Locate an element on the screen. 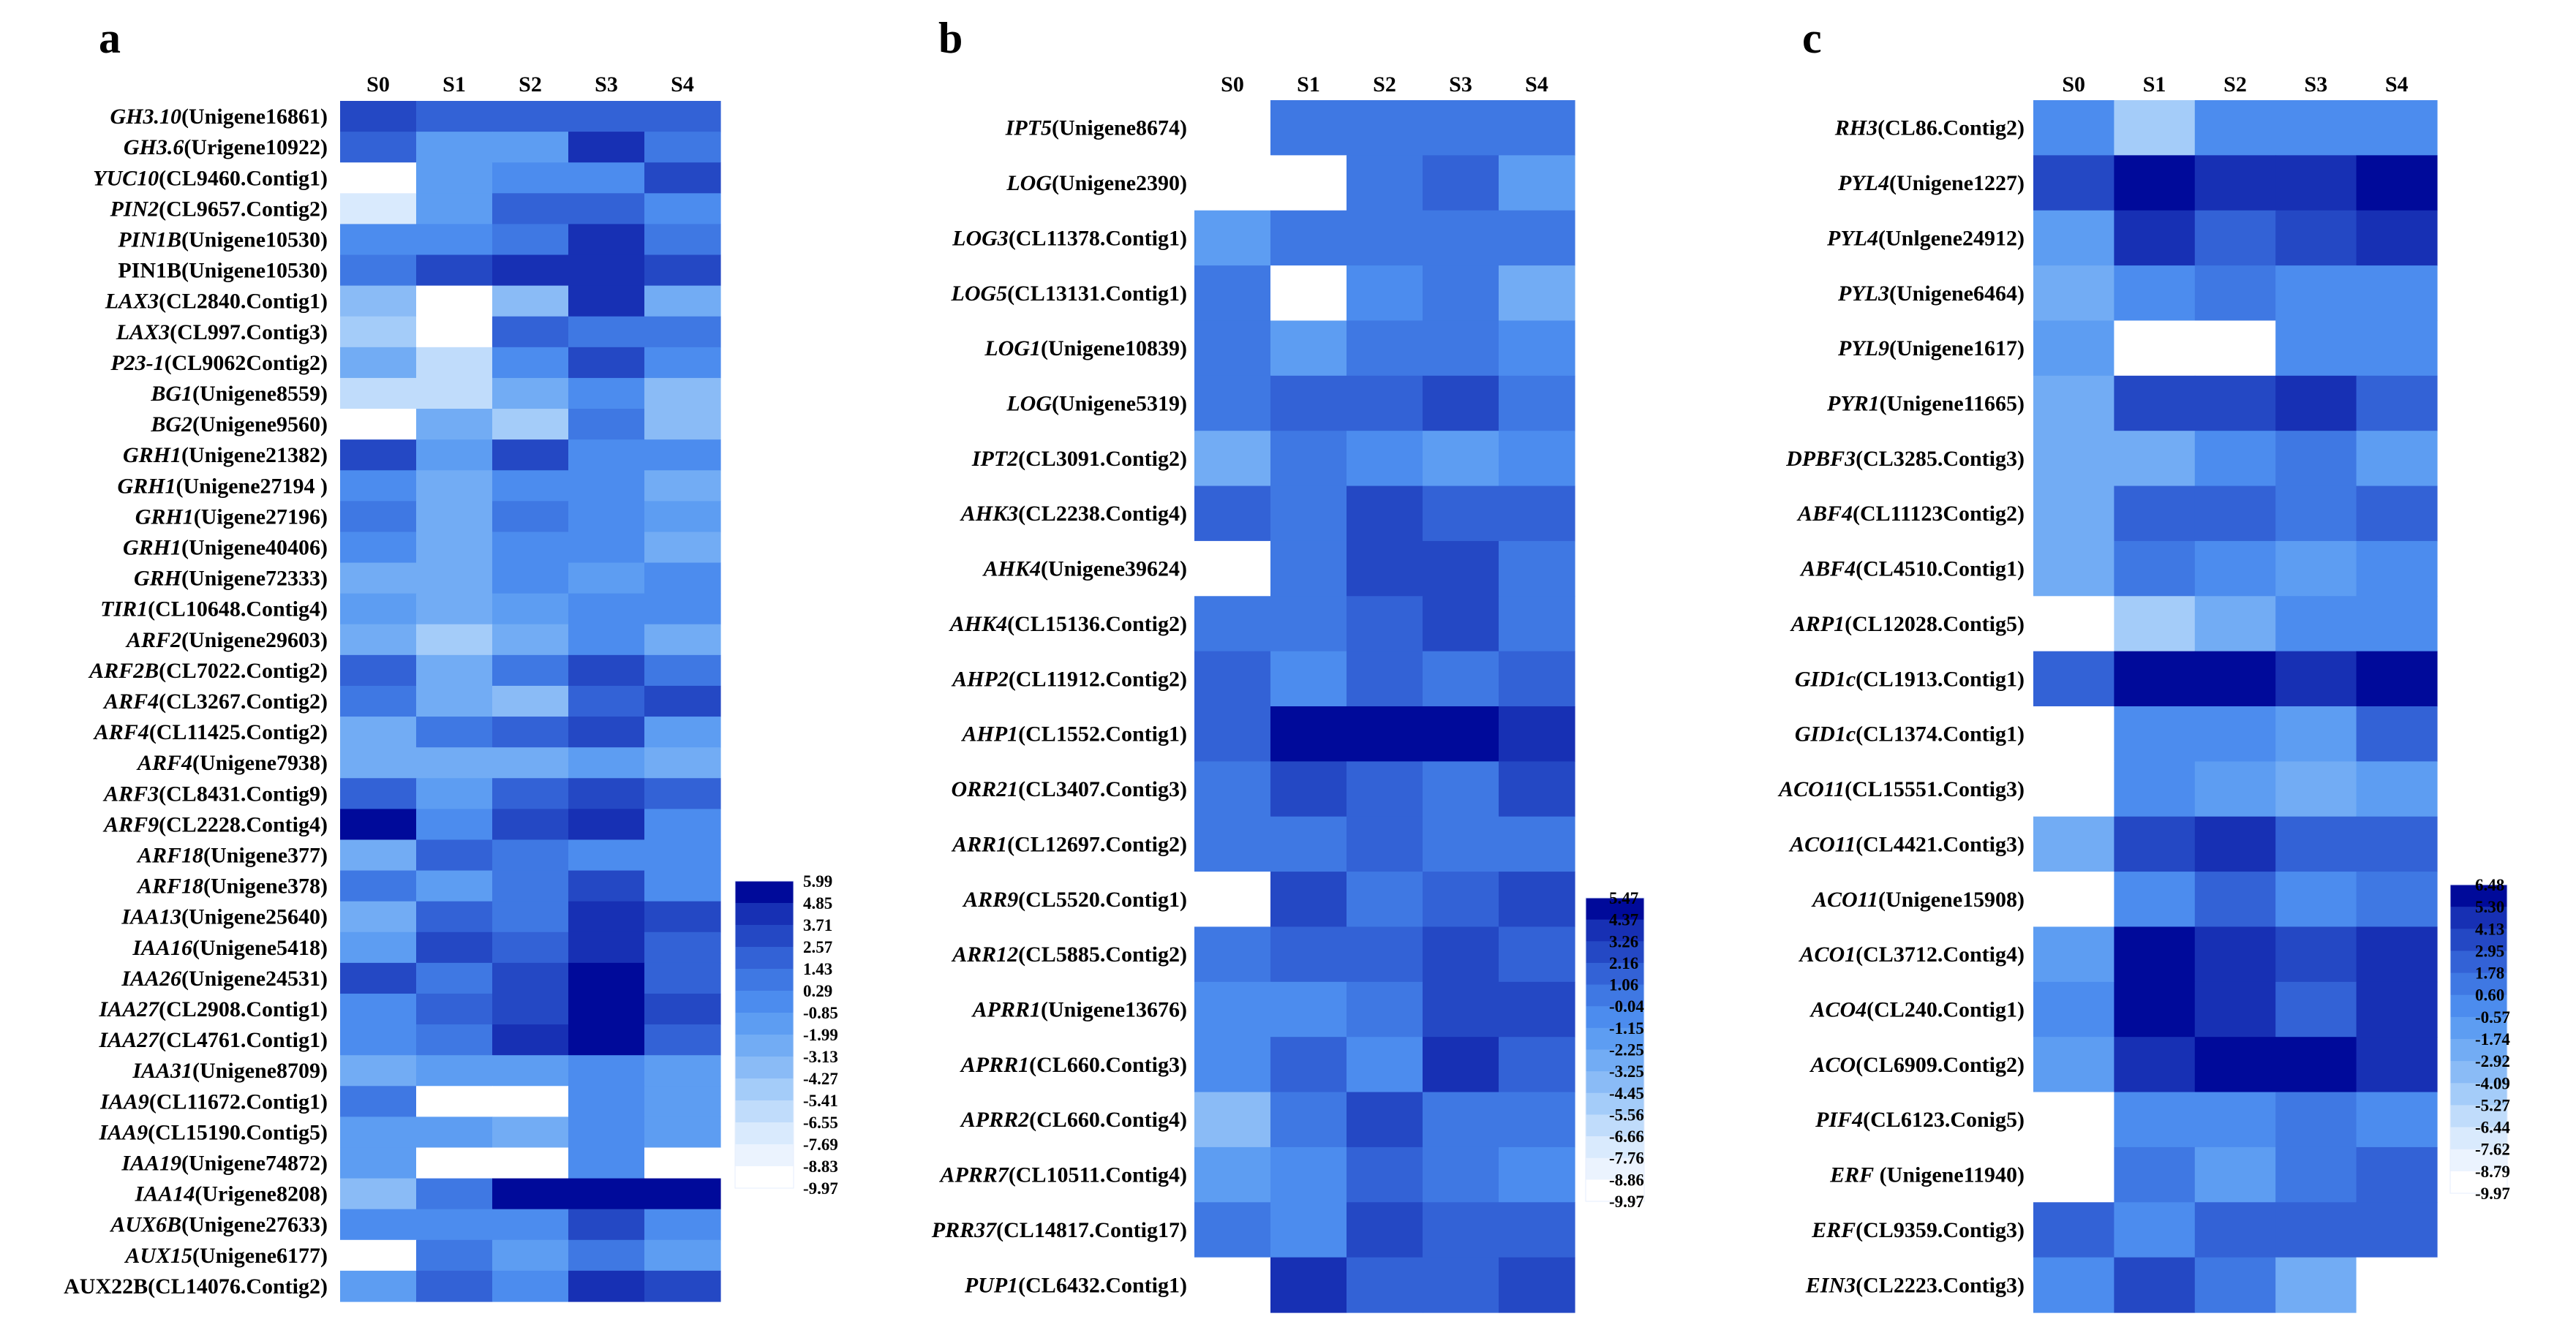 This screenshot has width=2576, height=1330. column-label-s3: S3 is located at coordinates (2316, 85).